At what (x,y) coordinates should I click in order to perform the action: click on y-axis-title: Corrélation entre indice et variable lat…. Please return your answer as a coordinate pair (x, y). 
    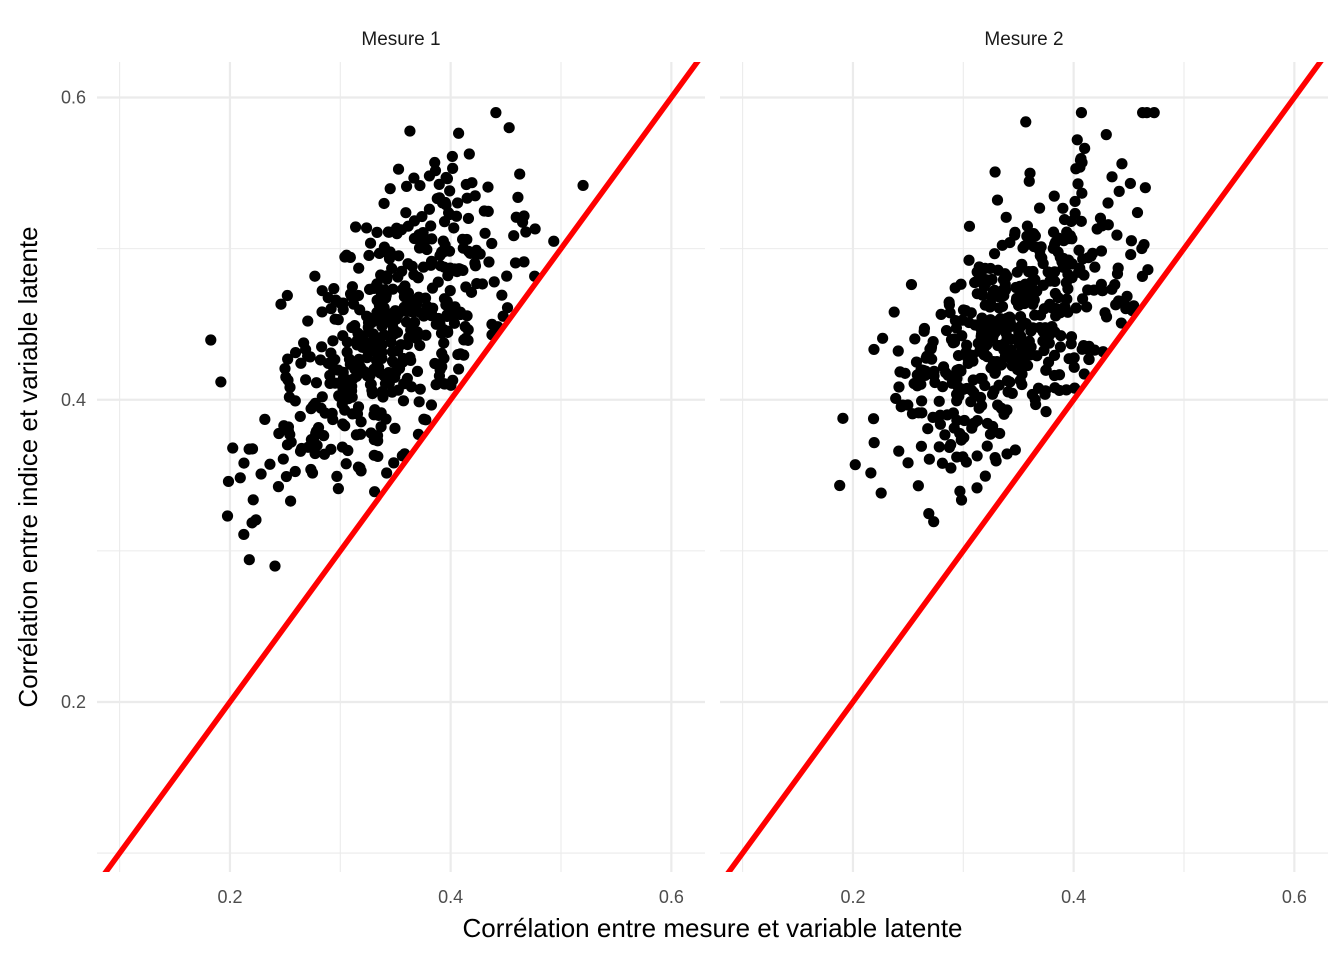
    Looking at the image, I should click on (28, 466).